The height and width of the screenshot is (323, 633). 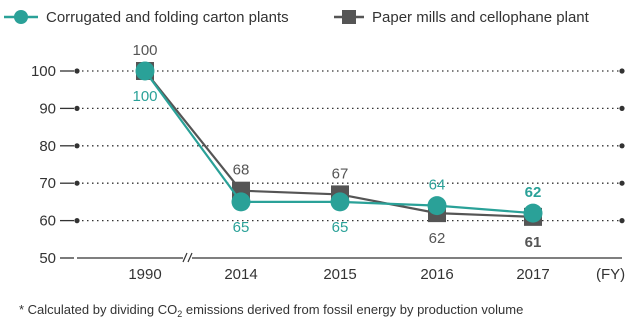 What do you see at coordinates (533, 192) in the screenshot?
I see `data-label-corrugated: 62` at bounding box center [533, 192].